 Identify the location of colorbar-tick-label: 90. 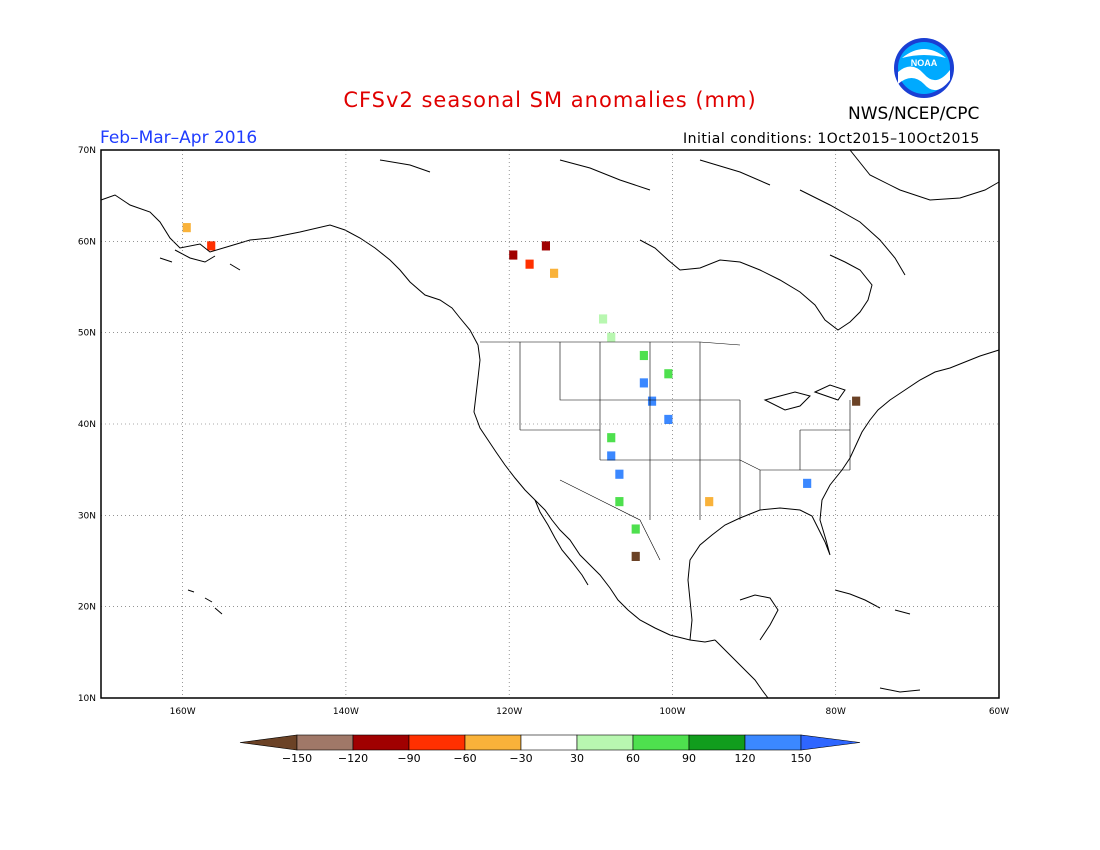
(689, 758).